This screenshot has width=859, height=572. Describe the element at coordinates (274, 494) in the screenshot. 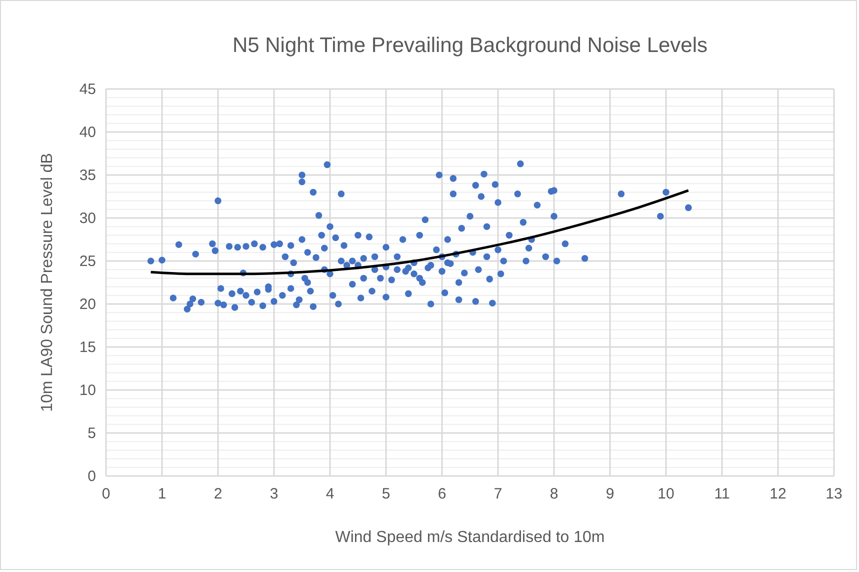

I see `x-tick-label: 3` at that location.